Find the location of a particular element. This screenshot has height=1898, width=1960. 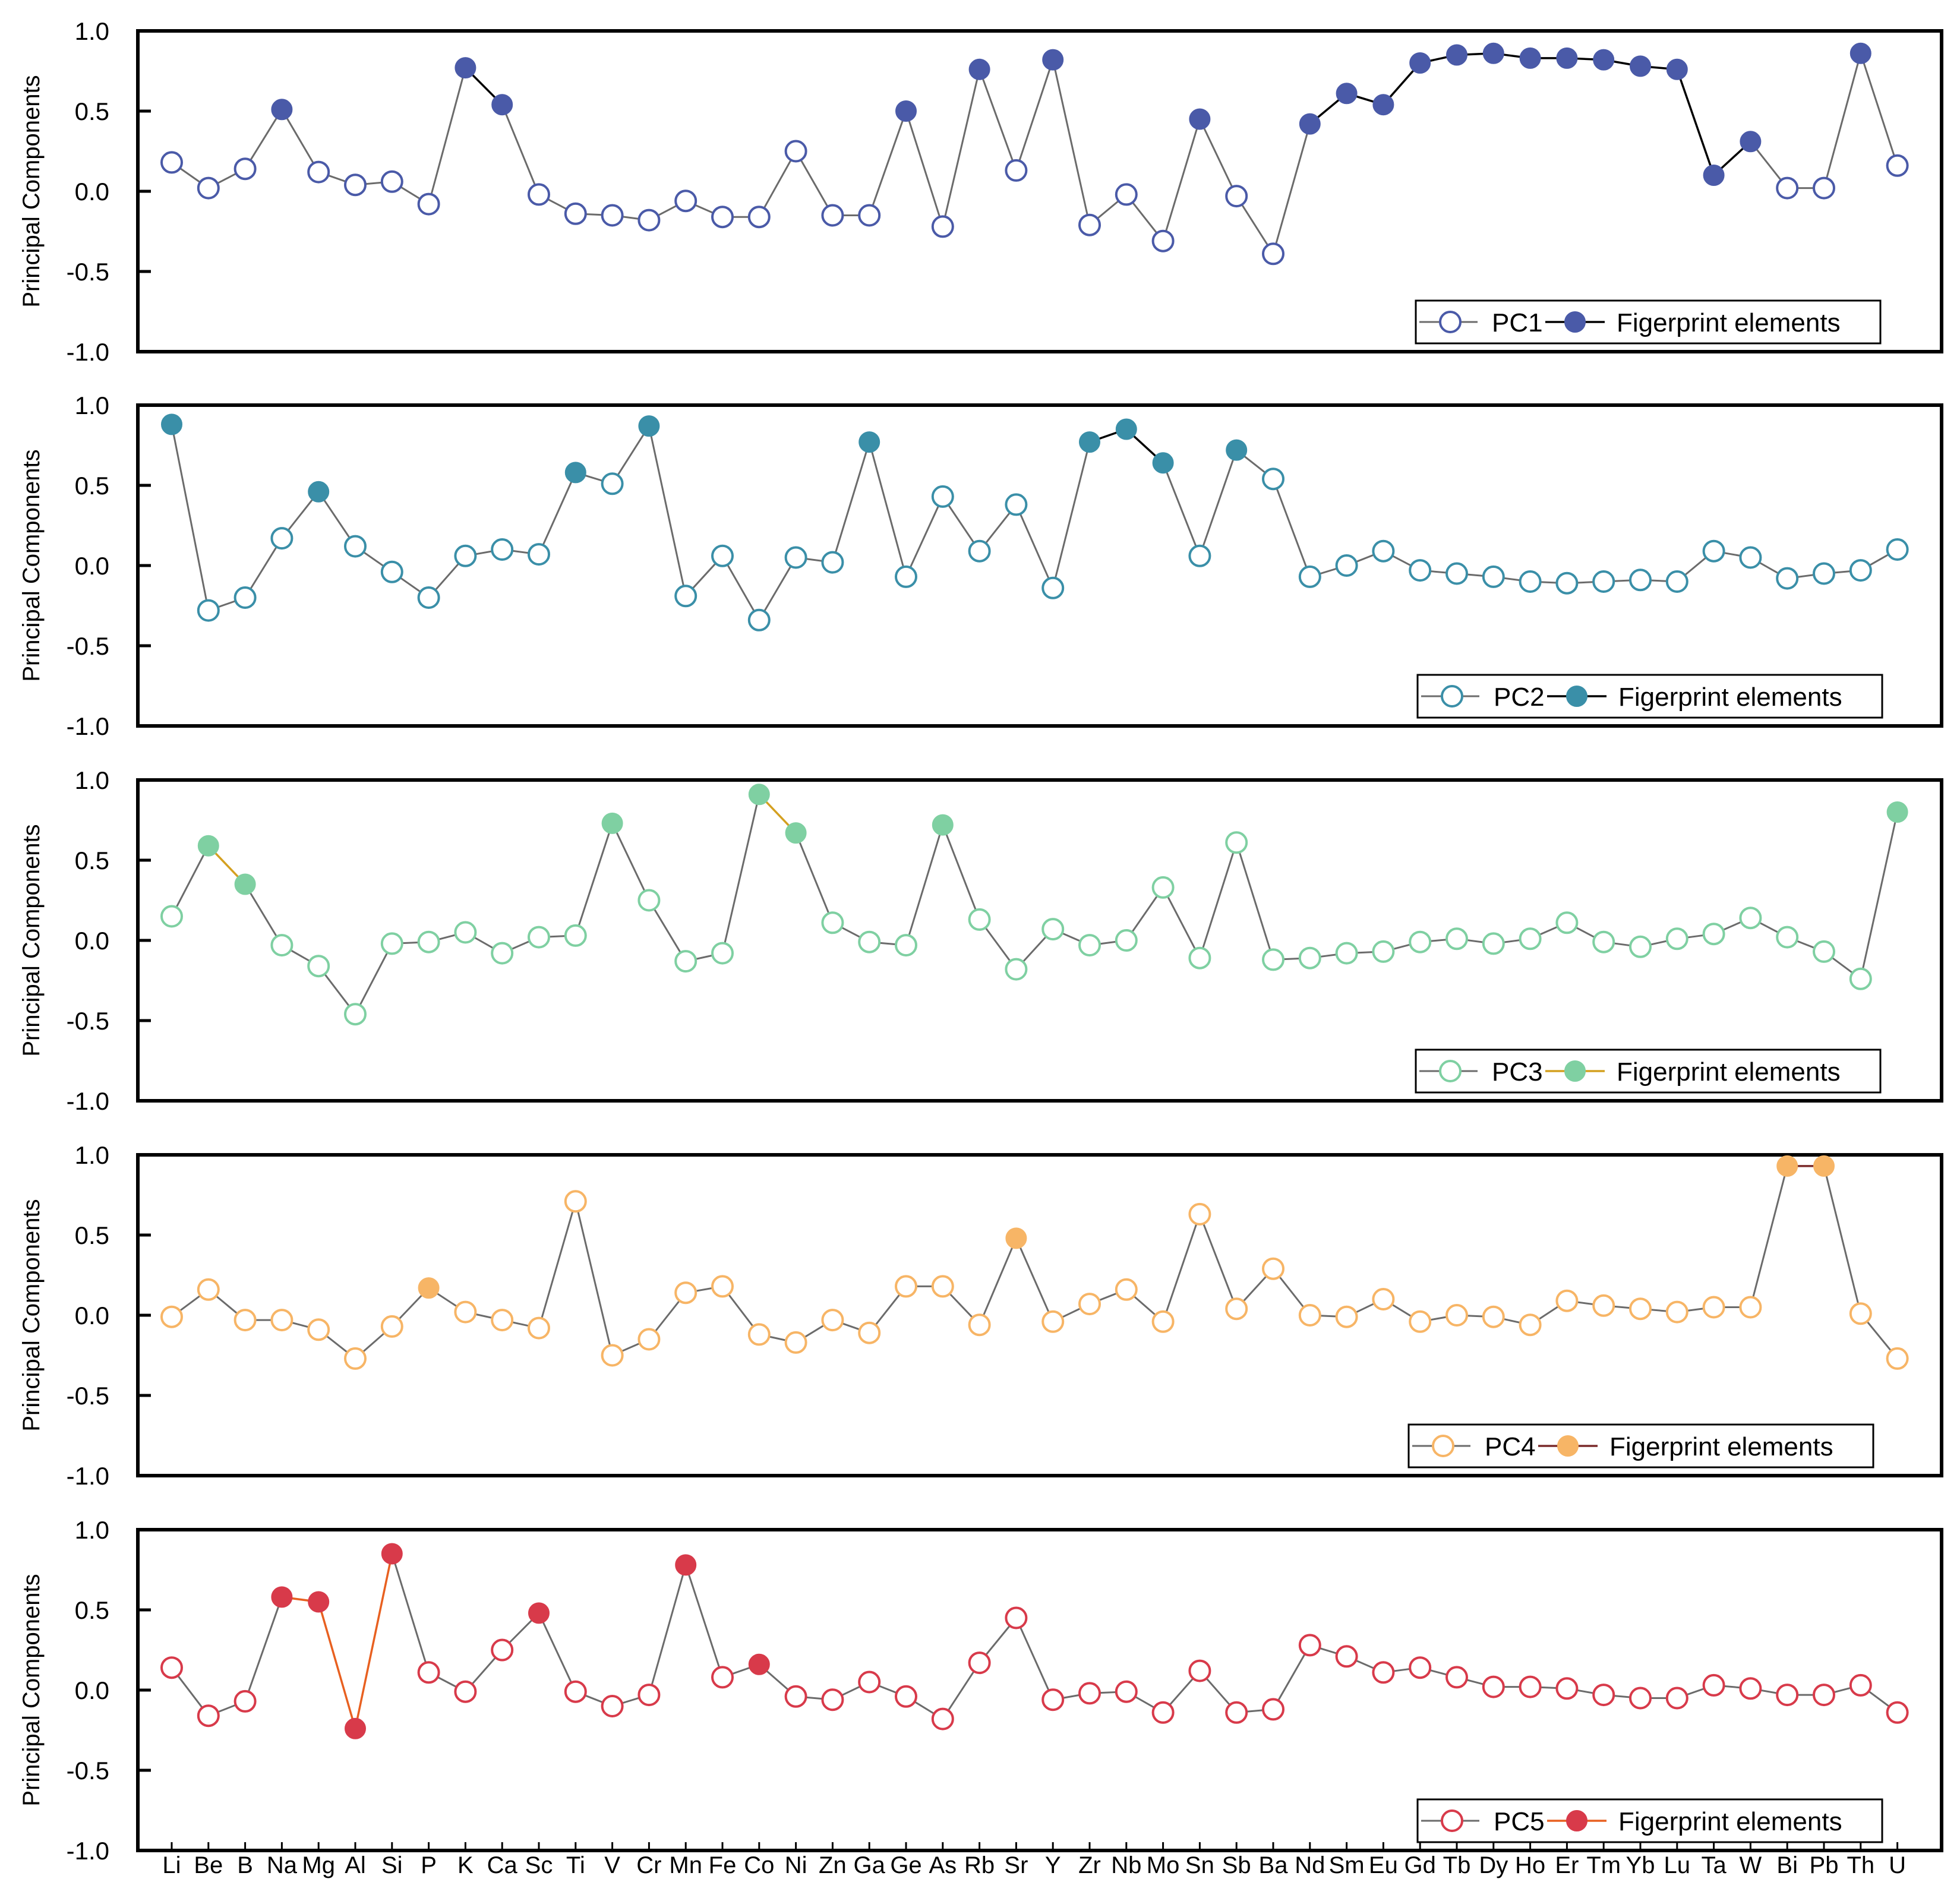

legend: PC5 Figerprint elements is located at coordinates (1649, 1820).